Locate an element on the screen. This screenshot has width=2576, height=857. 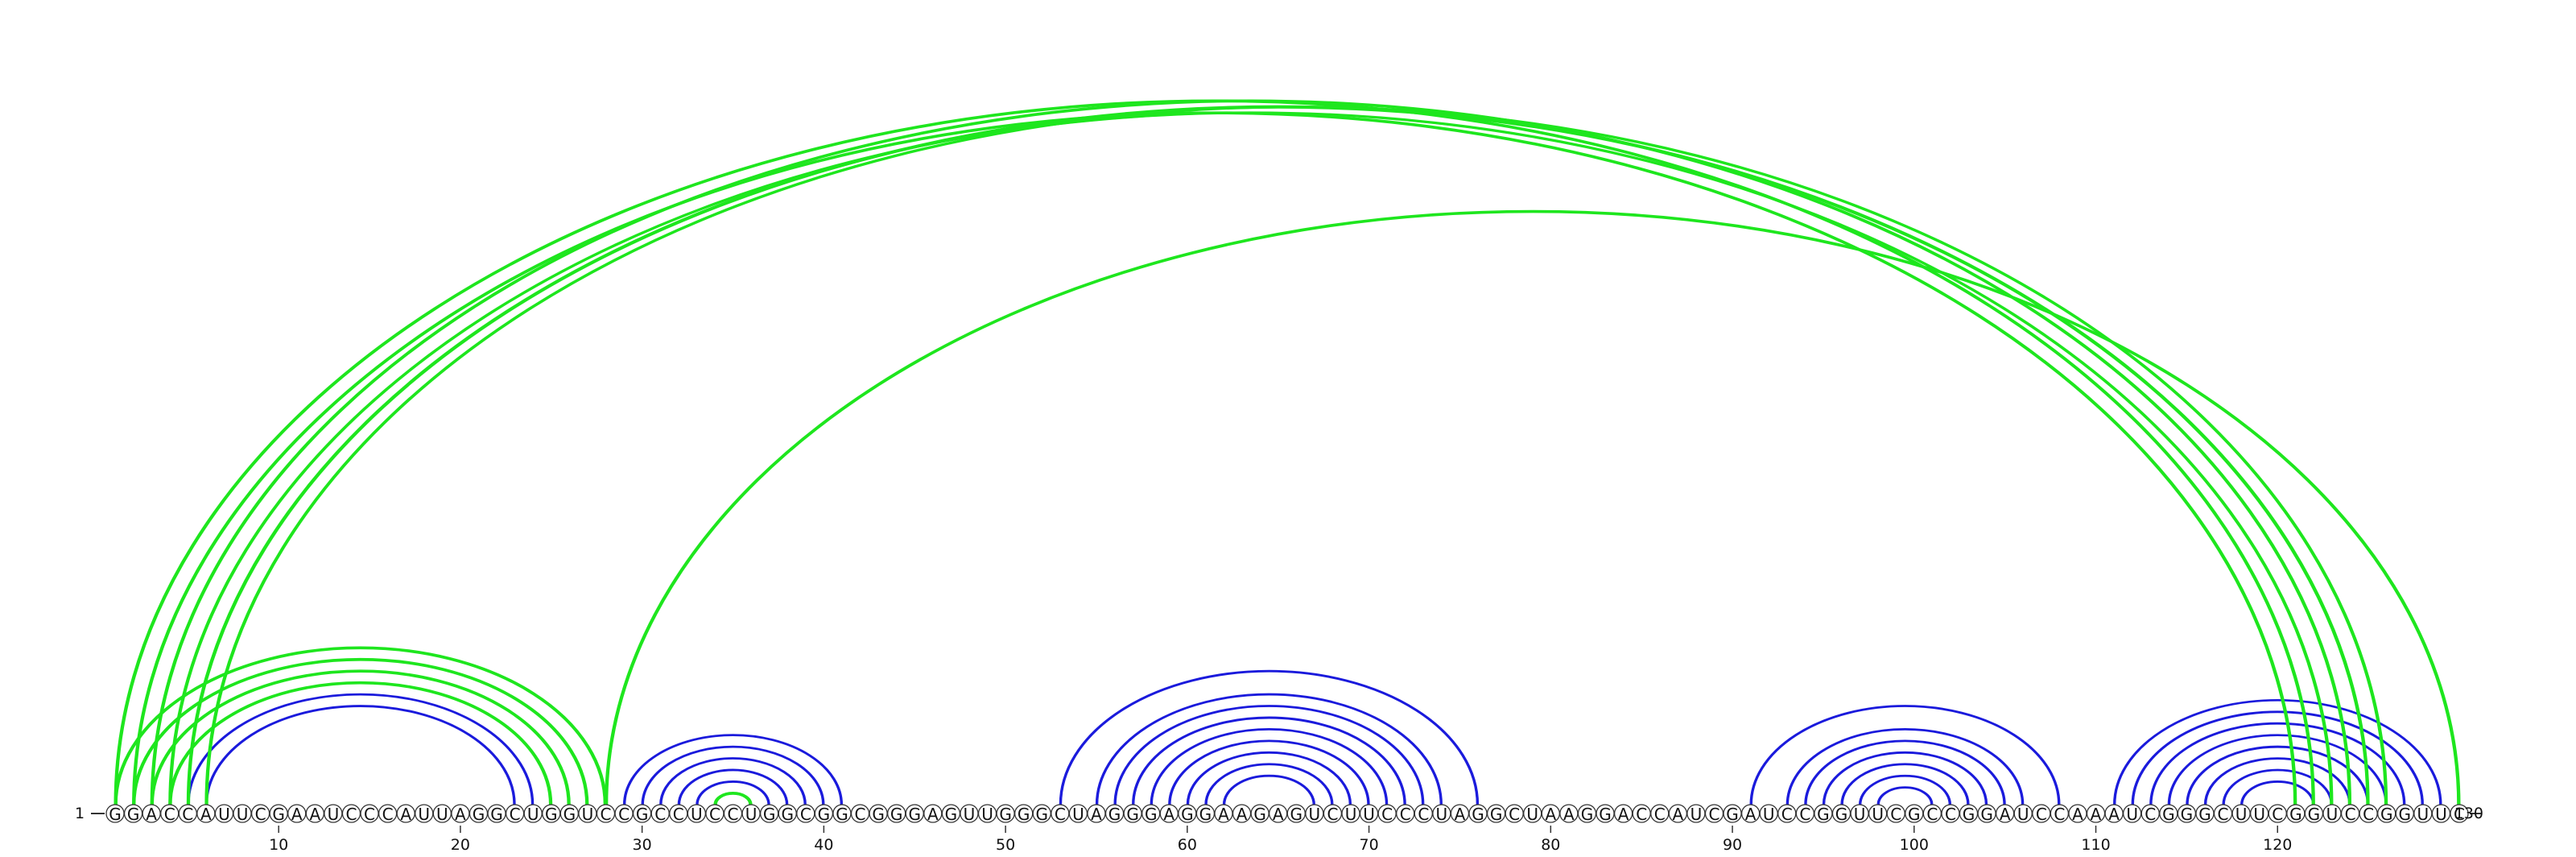
position-tick-label: 40 is located at coordinates (823, 845).